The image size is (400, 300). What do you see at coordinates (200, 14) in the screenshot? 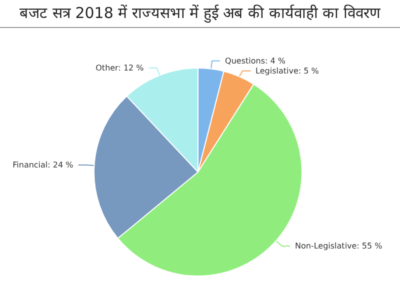
I see `chart-title: बजट सत्र 2018 में राज्यसभा में हुई अब की कार्यवाही का विवरण` at bounding box center [200, 14].